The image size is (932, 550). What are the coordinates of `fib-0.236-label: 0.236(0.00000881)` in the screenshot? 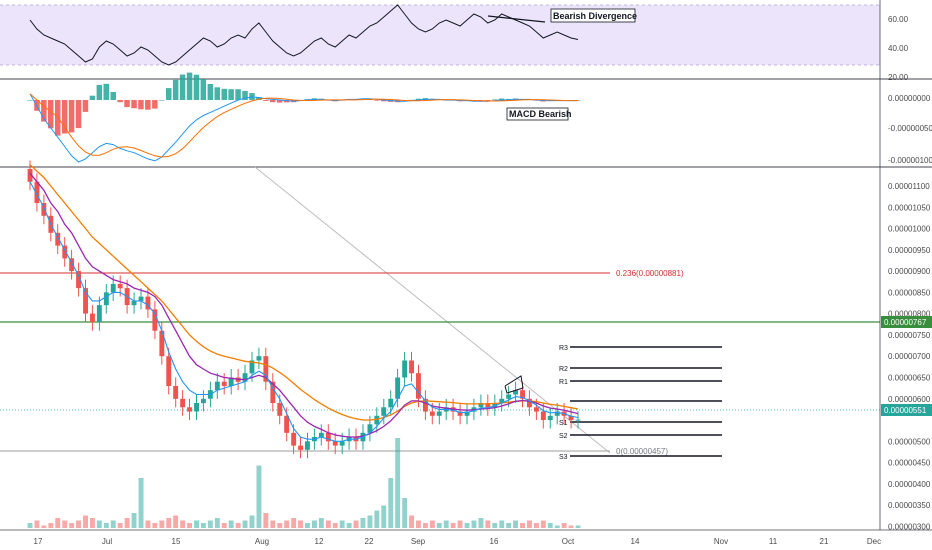 It's located at (650, 273).